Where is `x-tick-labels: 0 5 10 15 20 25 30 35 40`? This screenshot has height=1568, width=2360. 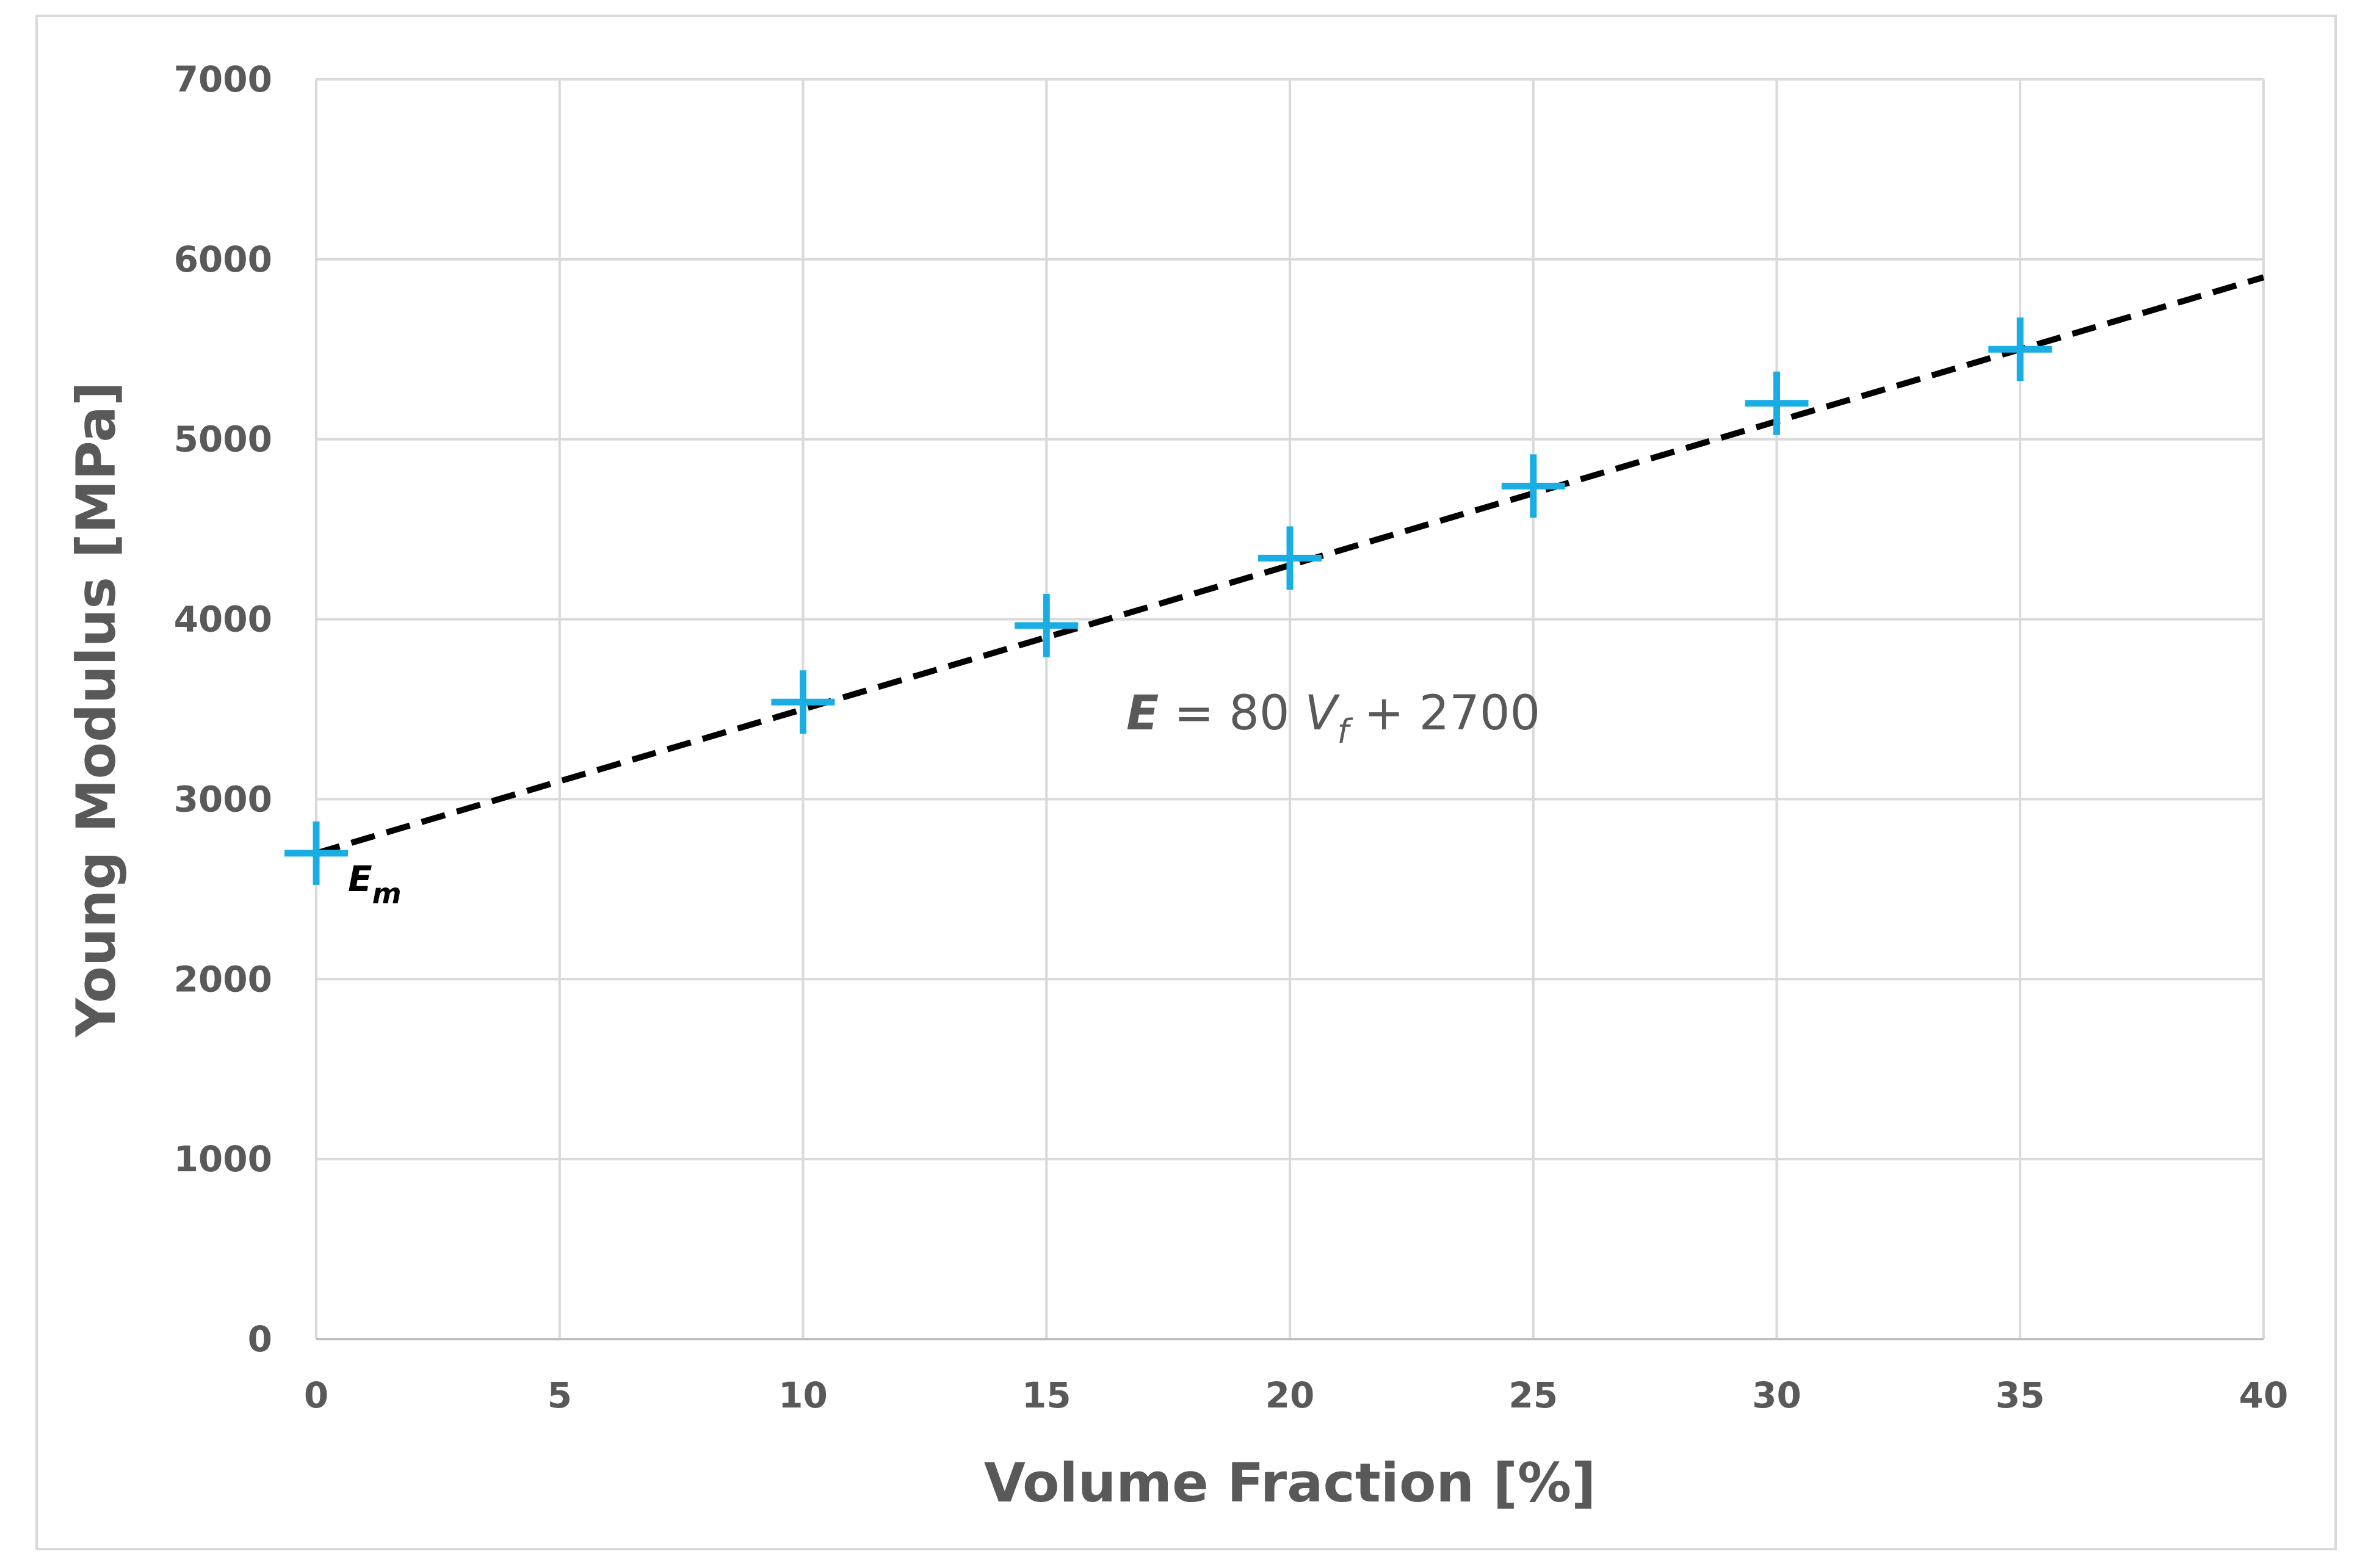 x-tick-labels: 0 5 10 15 20 25 30 35 40 is located at coordinates (1296, 1396).